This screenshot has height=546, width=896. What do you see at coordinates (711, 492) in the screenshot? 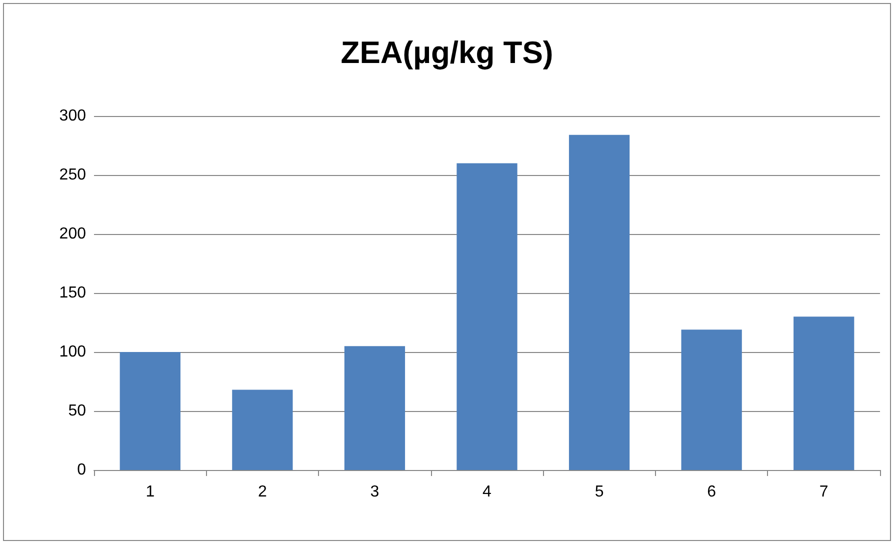
I see `x-tick-label: 6` at bounding box center [711, 492].